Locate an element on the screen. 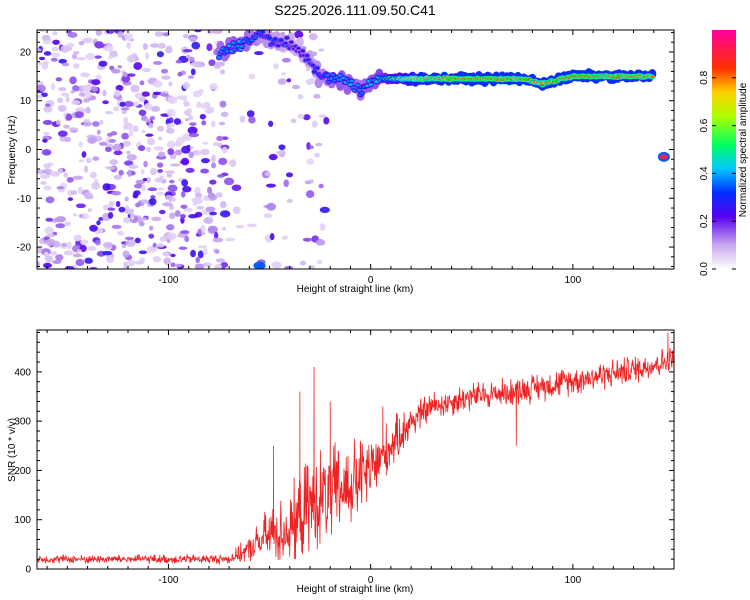 The image size is (750, 600). colorbar-label: Normalized spectral amplitude is located at coordinates (743, 149).